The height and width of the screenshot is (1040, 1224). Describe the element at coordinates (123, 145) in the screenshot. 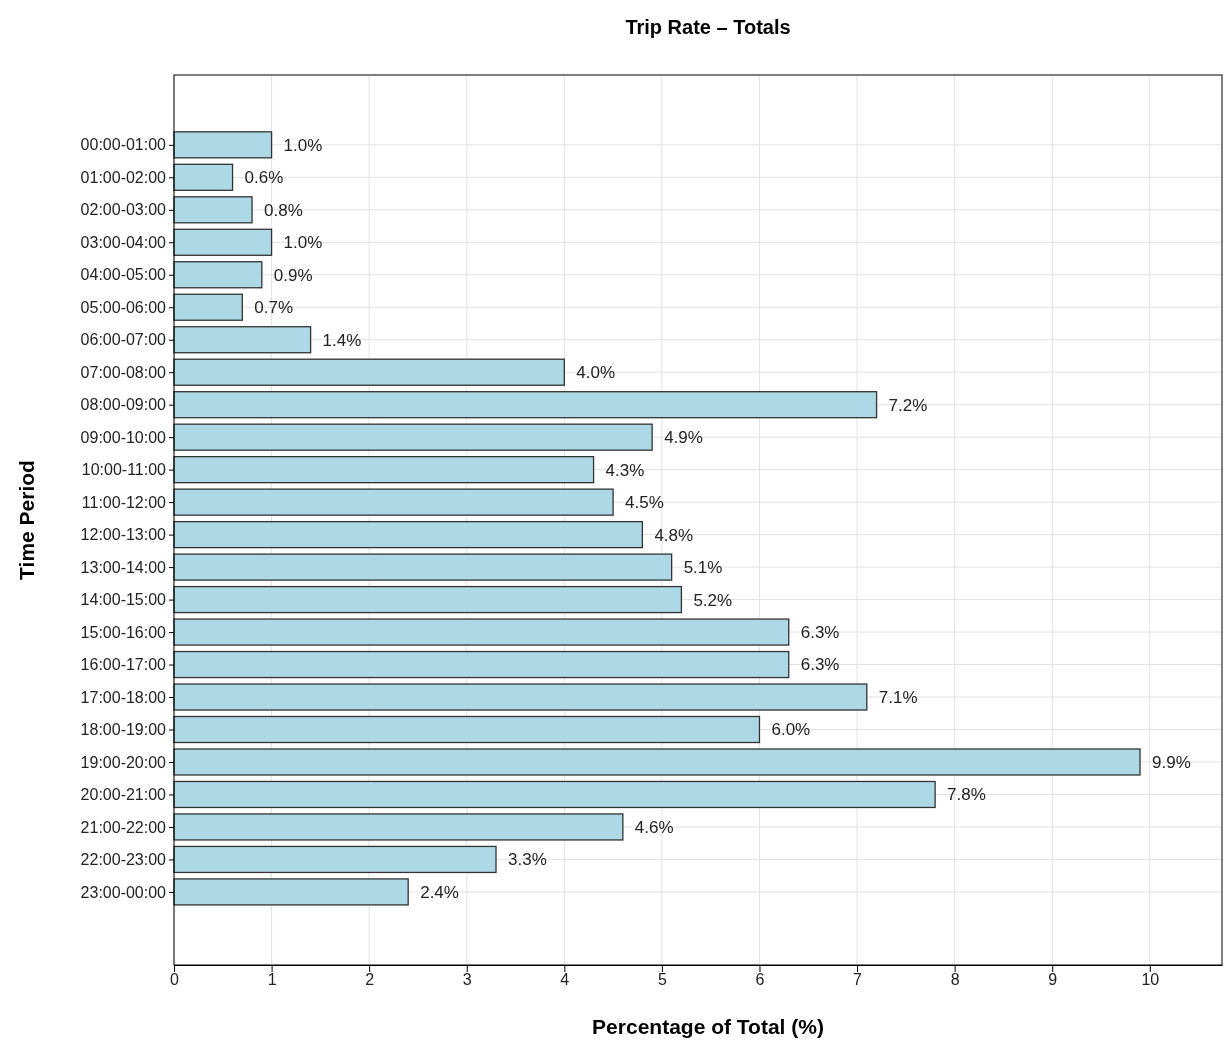

I see `y-tick-label: 00:00-01:00` at that location.